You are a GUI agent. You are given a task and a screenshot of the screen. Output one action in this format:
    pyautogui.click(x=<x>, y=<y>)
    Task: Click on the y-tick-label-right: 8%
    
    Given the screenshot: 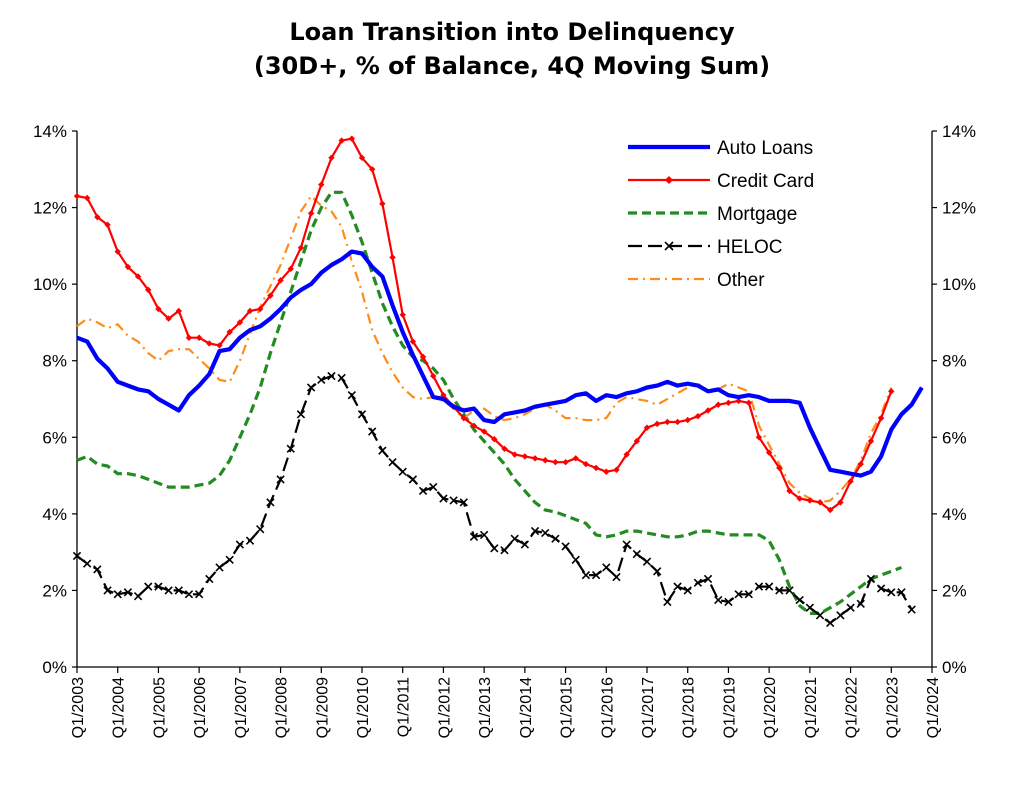 What is the action you would take?
    pyautogui.click(x=954, y=361)
    